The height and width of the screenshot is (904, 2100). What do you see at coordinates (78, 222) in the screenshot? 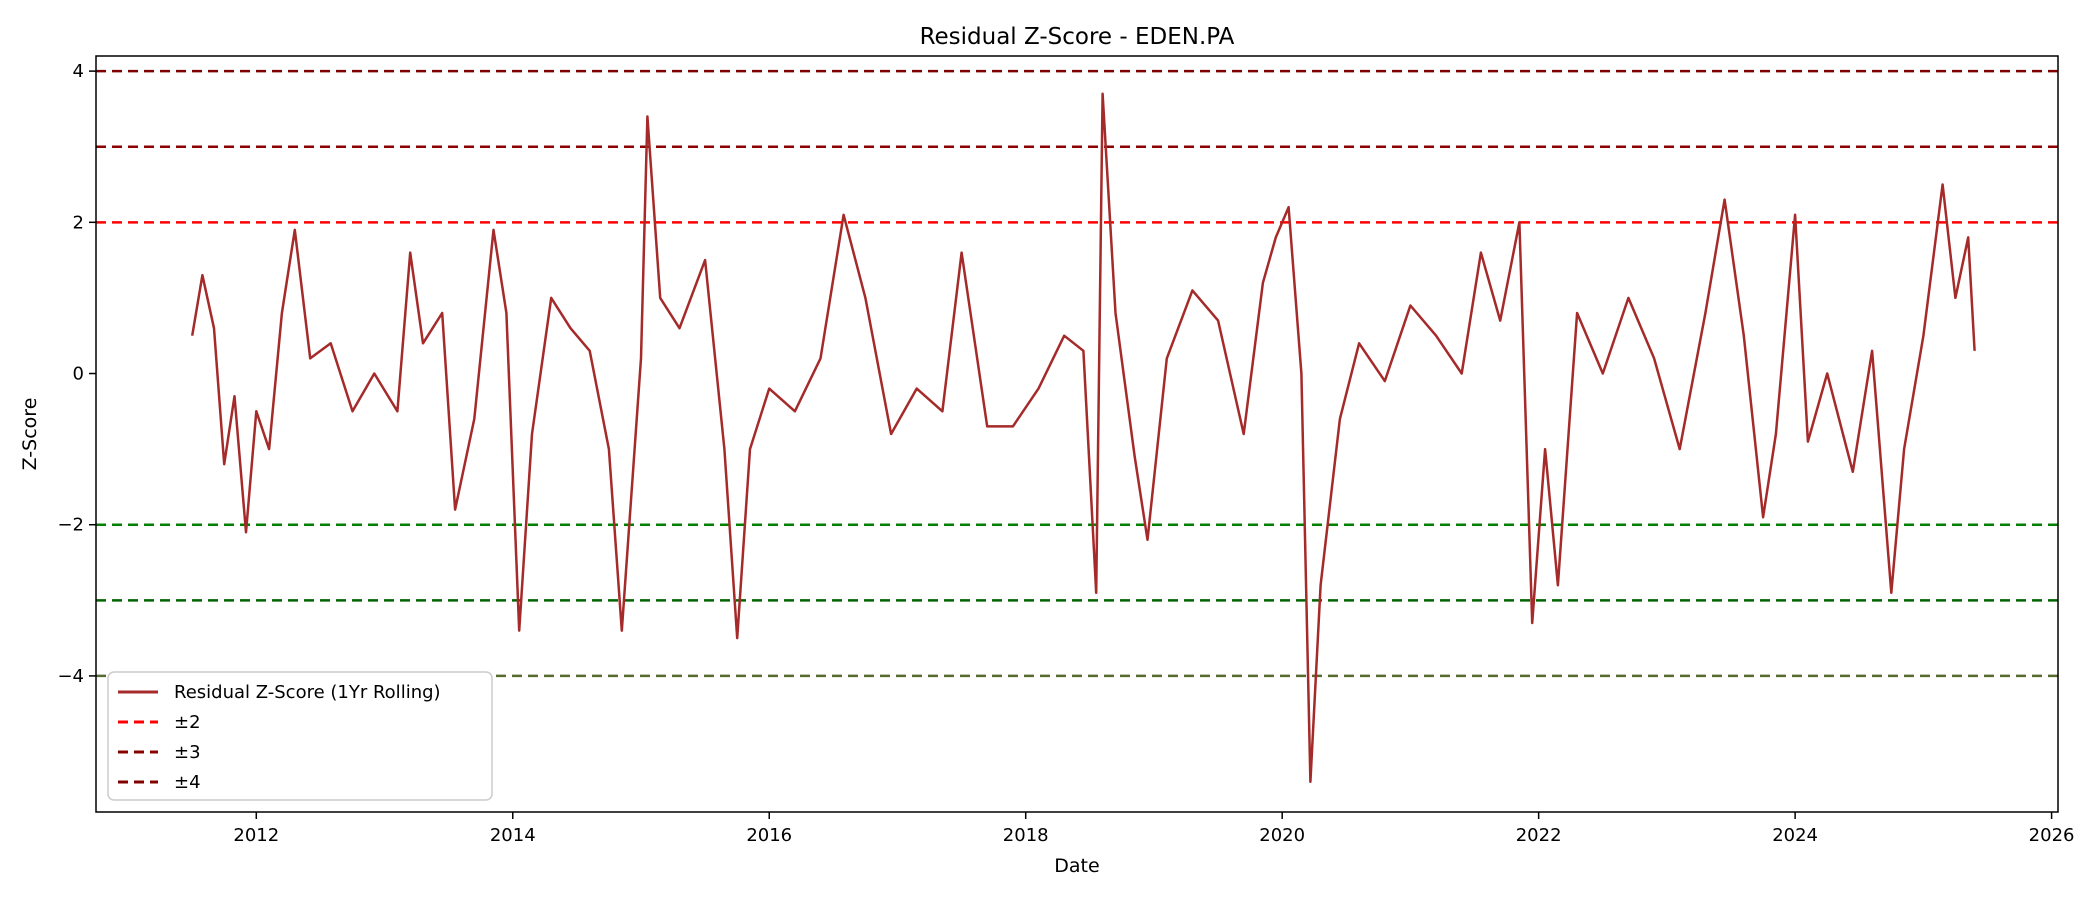
I see `y-tick-label-3: 2` at bounding box center [78, 222].